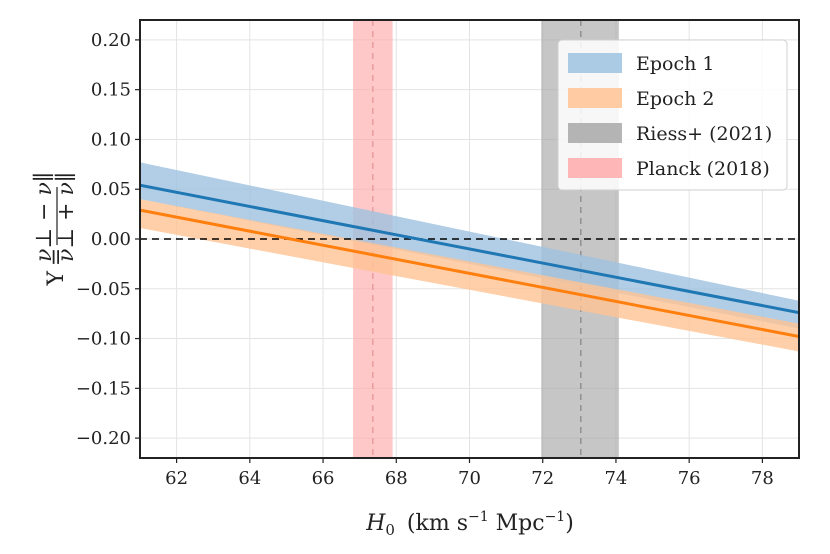 This screenshot has width=830, height=554. I want to click on x-tick-label-78: 78, so click(762, 478).